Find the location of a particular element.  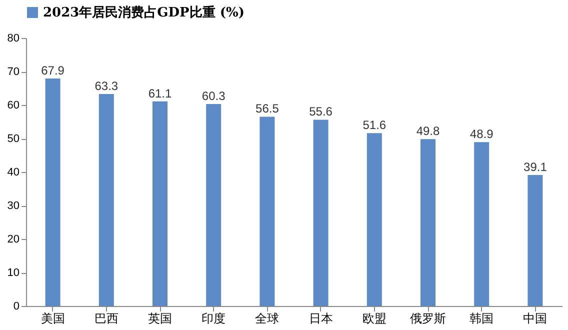

y-tick-label: 0 is located at coordinates (16, 306).